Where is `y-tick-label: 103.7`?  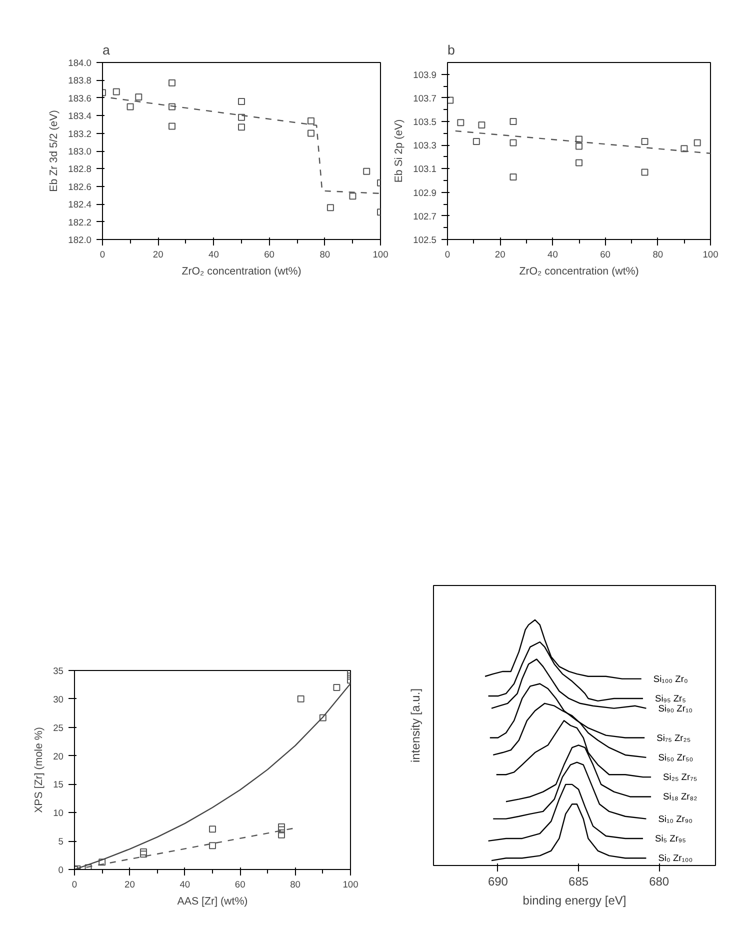
y-tick-label: 103.7 is located at coordinates (424, 98).